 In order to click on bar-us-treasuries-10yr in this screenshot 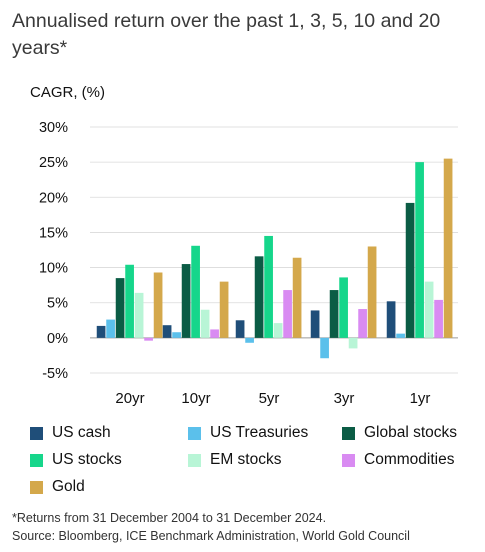, I will do `click(176, 335)`.